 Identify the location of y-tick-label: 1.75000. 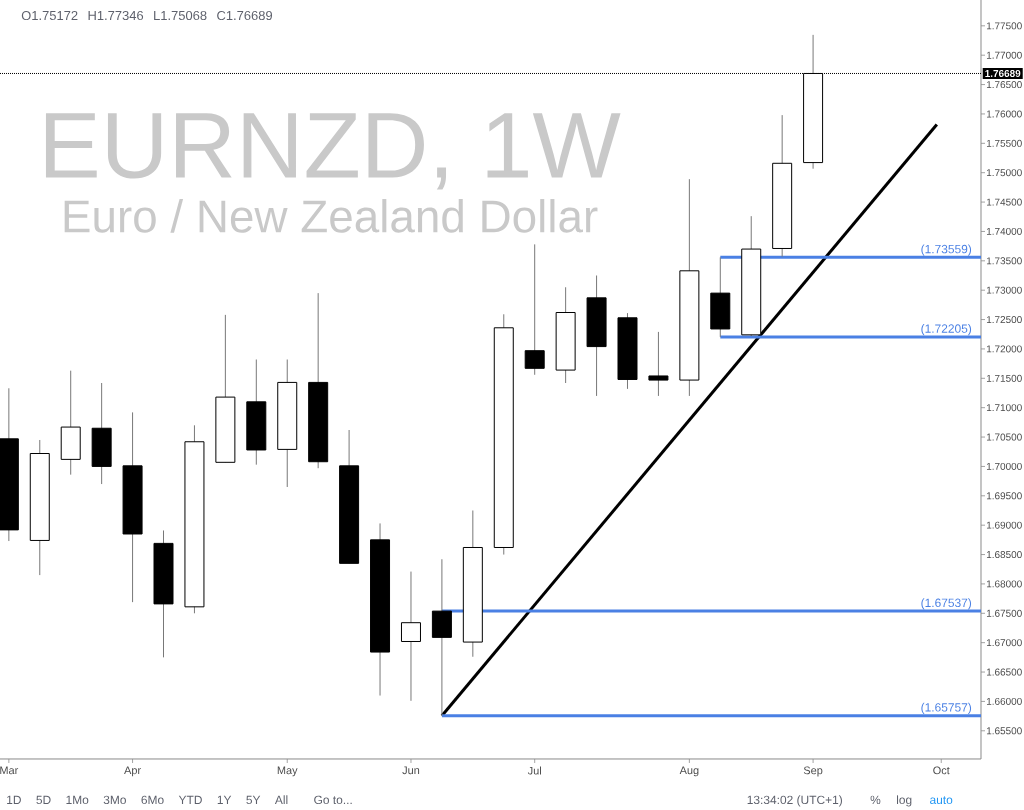
(1004, 173).